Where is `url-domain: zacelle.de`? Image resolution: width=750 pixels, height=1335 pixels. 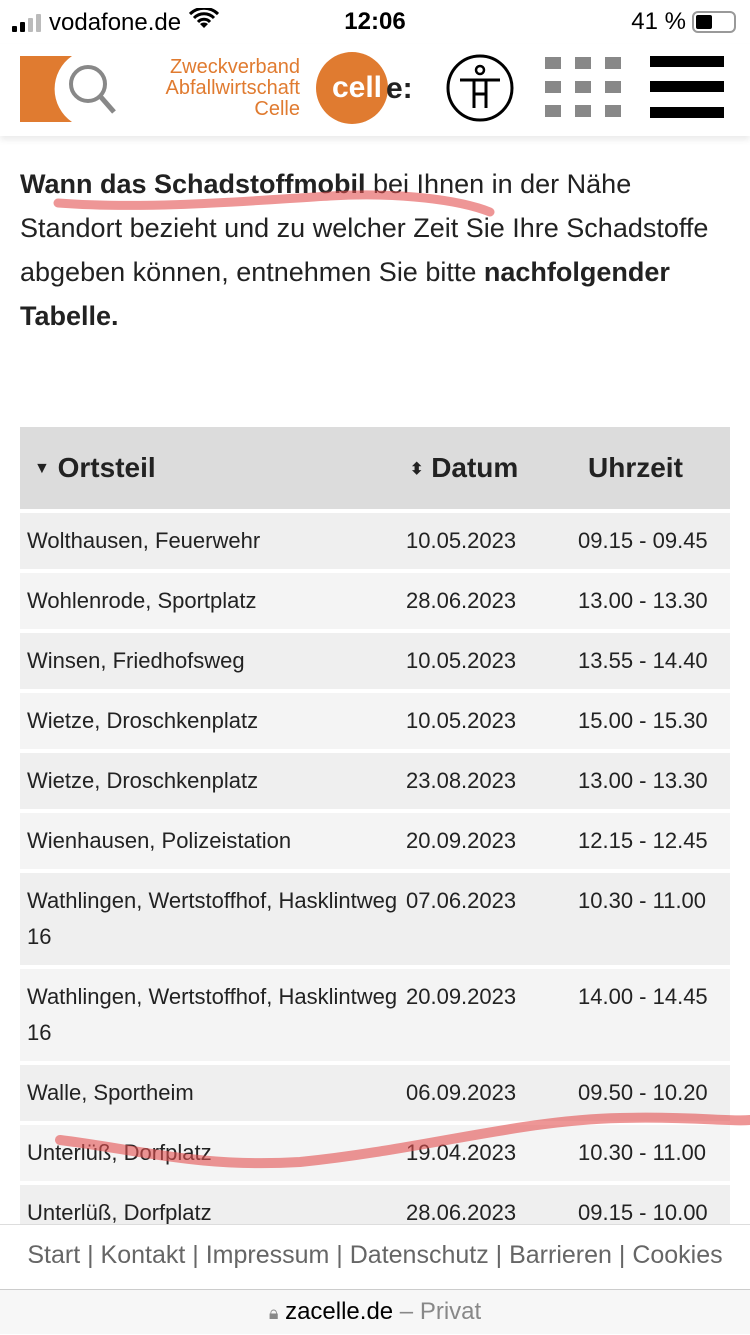 url-domain: zacelle.de is located at coordinates (339, 1311).